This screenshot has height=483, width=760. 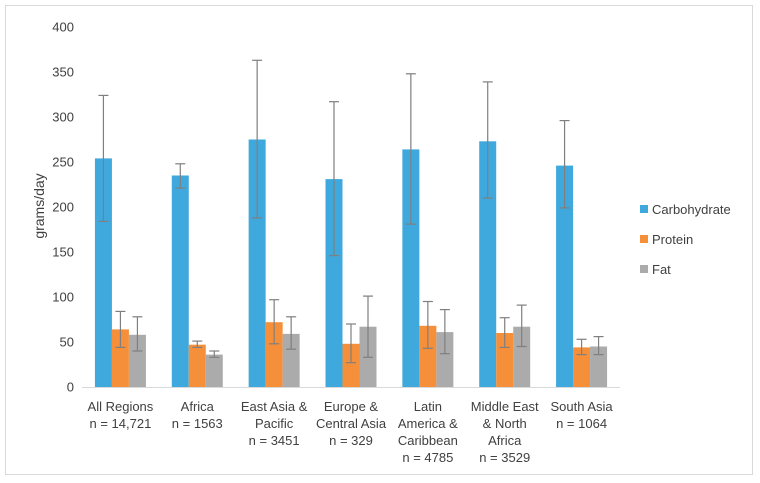 What do you see at coordinates (644, 239) in the screenshot?
I see `legend-swatch-protein` at bounding box center [644, 239].